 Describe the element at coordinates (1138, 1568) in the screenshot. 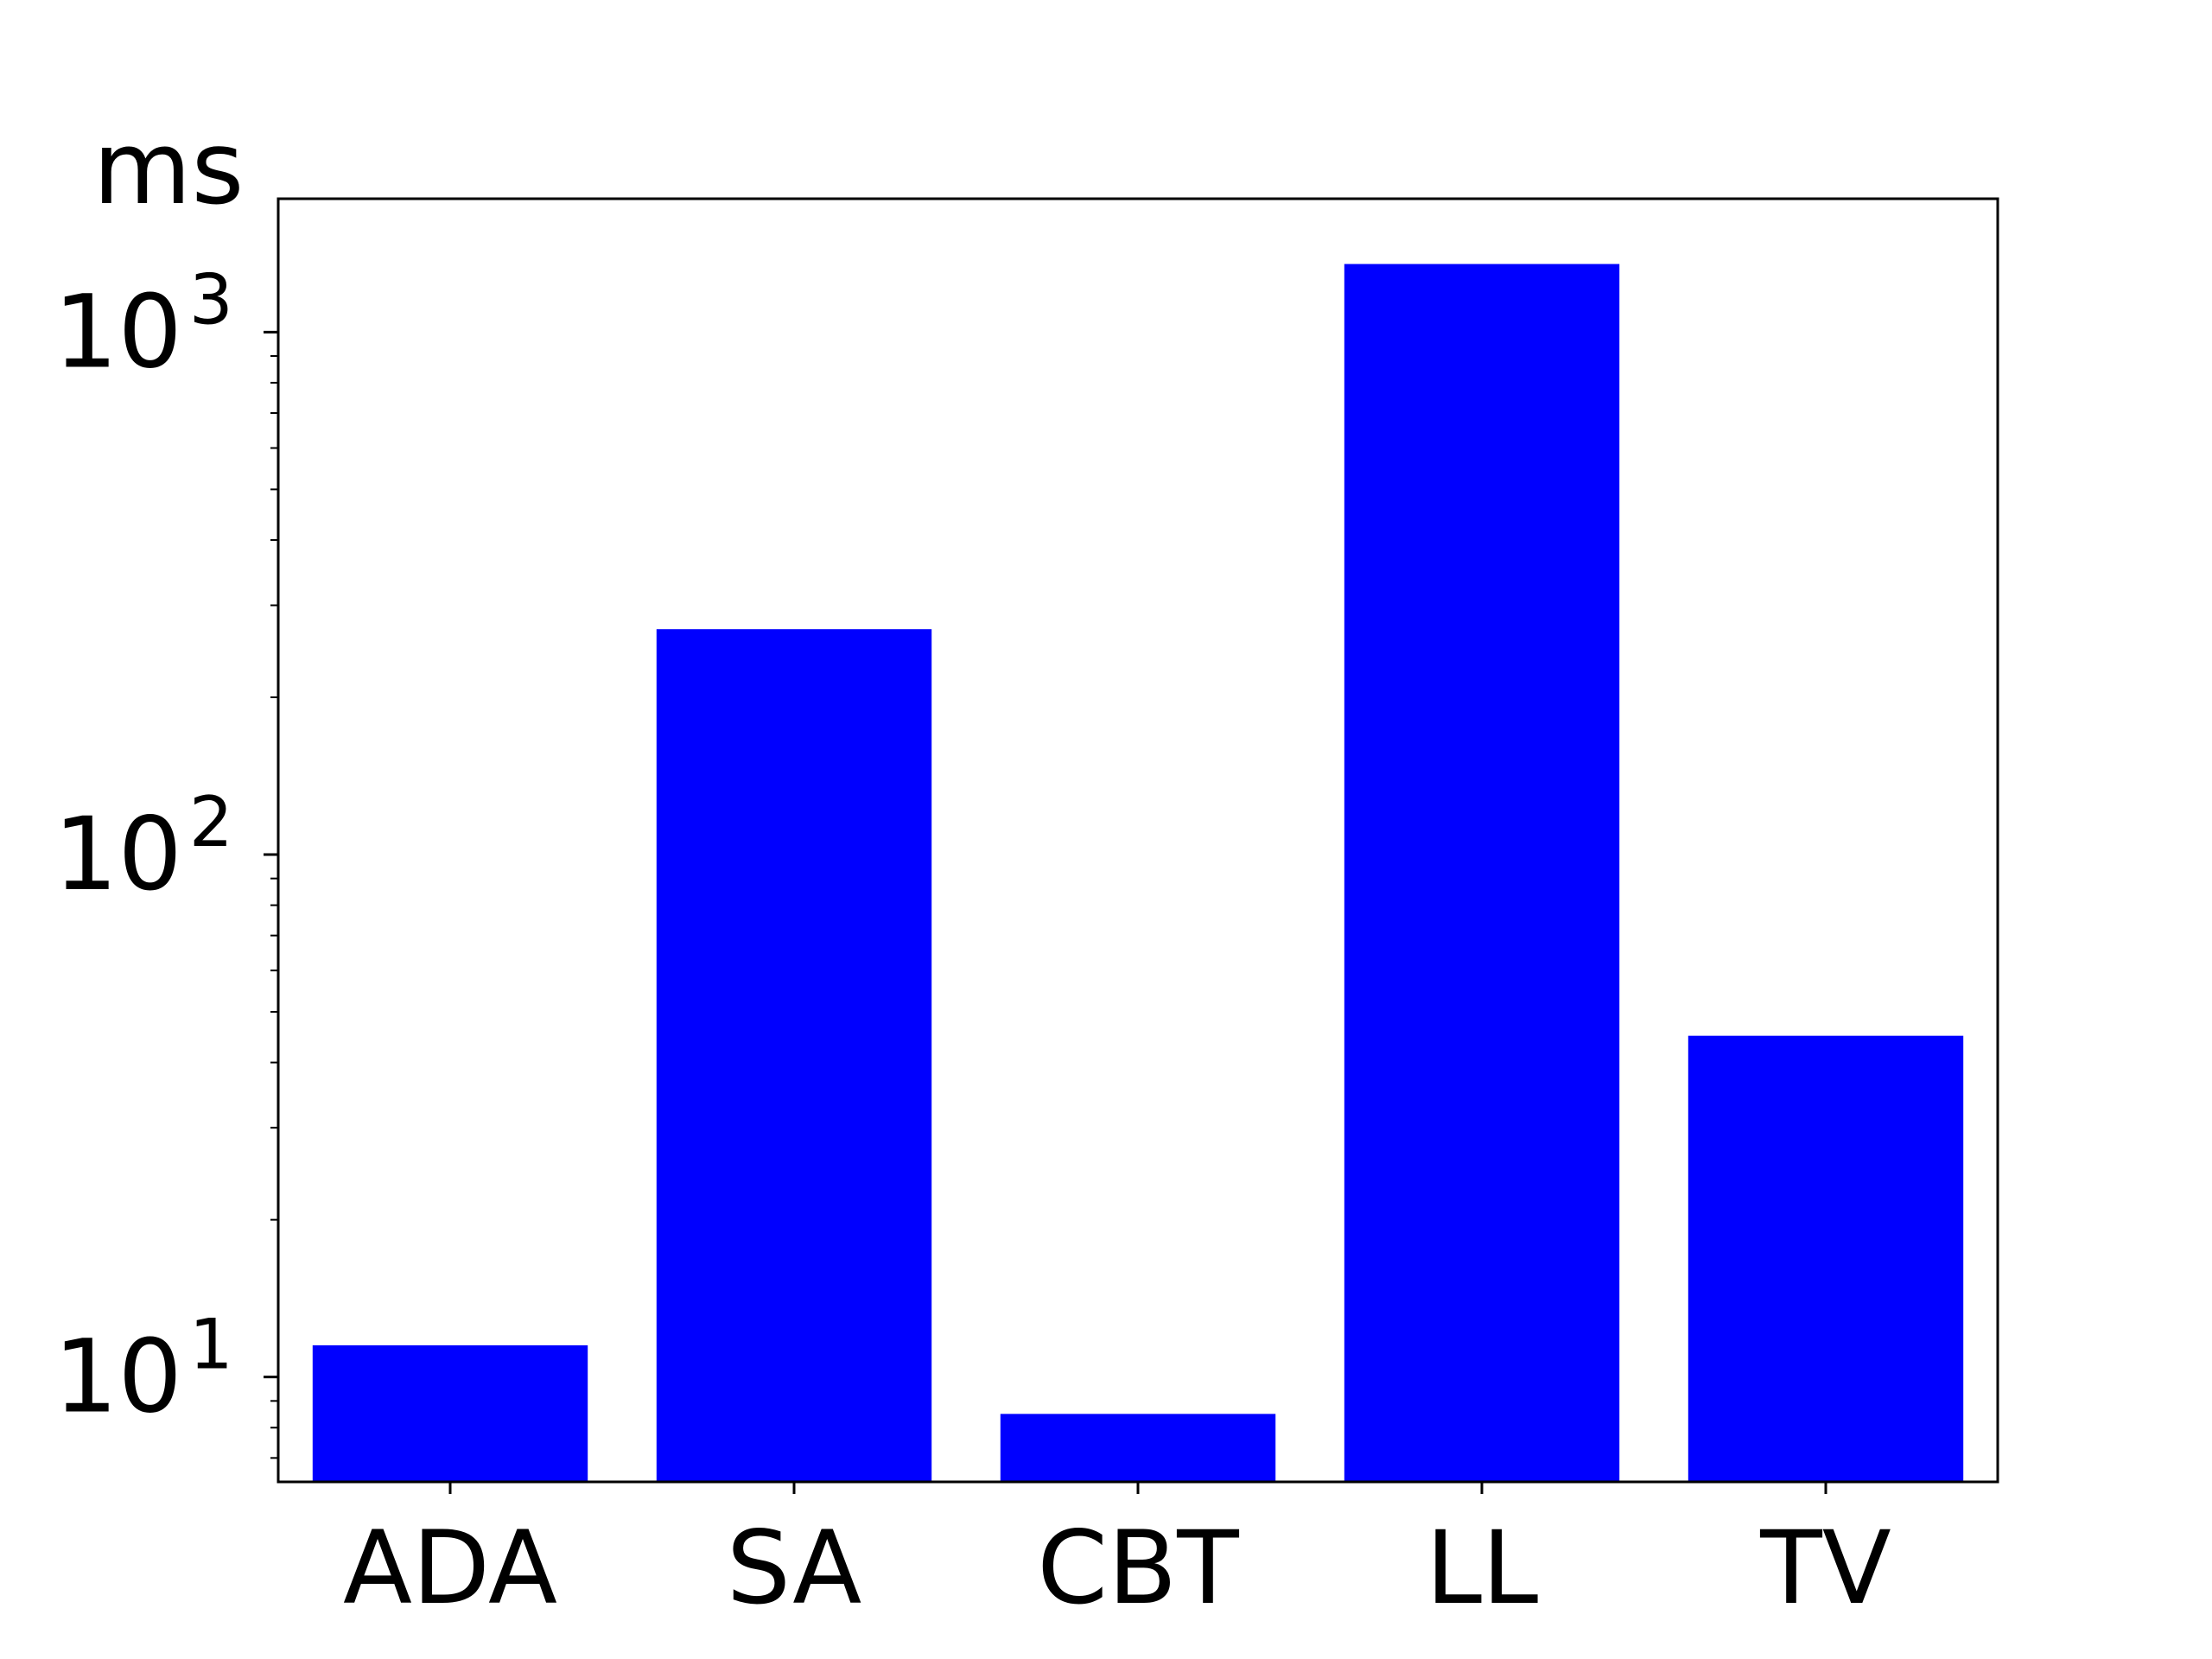

I see `x-tick-label-cbt: CBT` at that location.